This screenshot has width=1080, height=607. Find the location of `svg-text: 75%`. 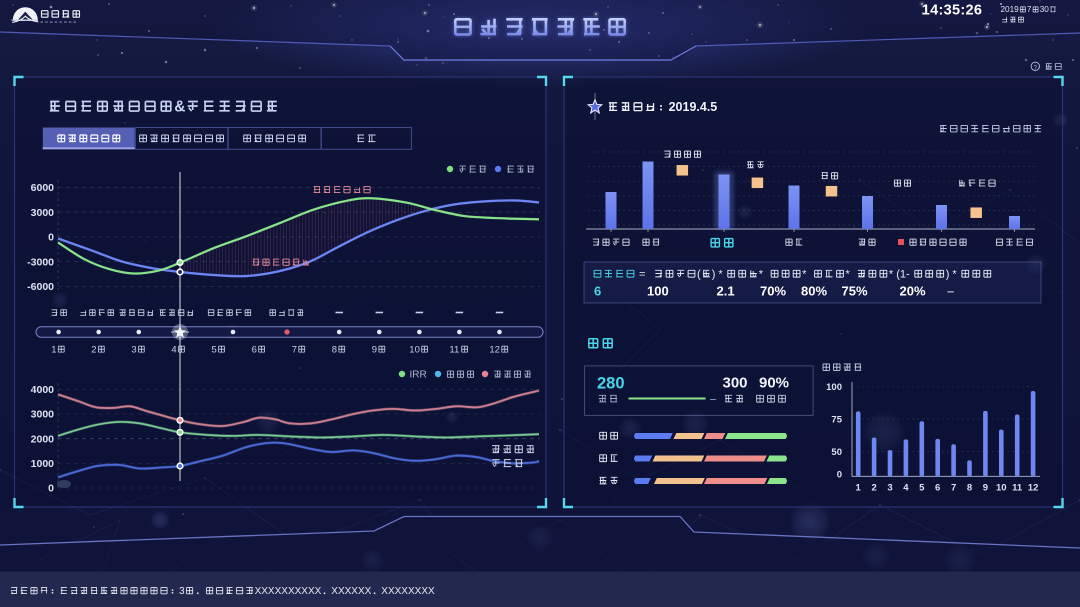

svg-text: 75% is located at coordinates (855, 291).